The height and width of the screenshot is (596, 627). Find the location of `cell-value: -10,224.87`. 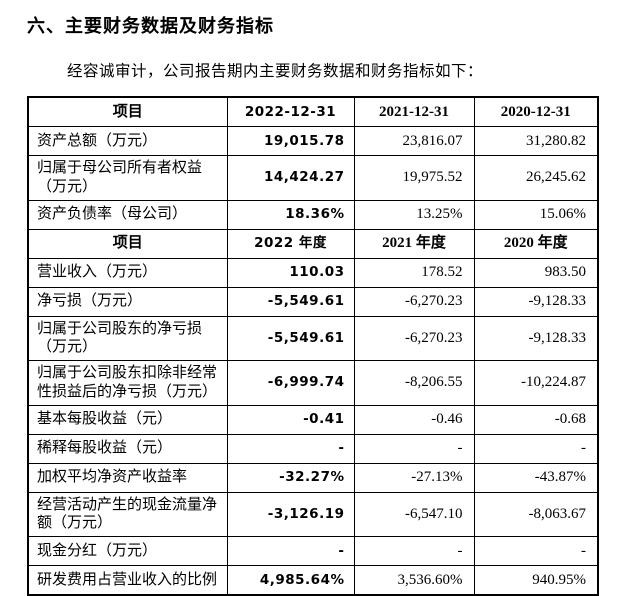

cell-value: -10,224.87 is located at coordinates (536, 383).